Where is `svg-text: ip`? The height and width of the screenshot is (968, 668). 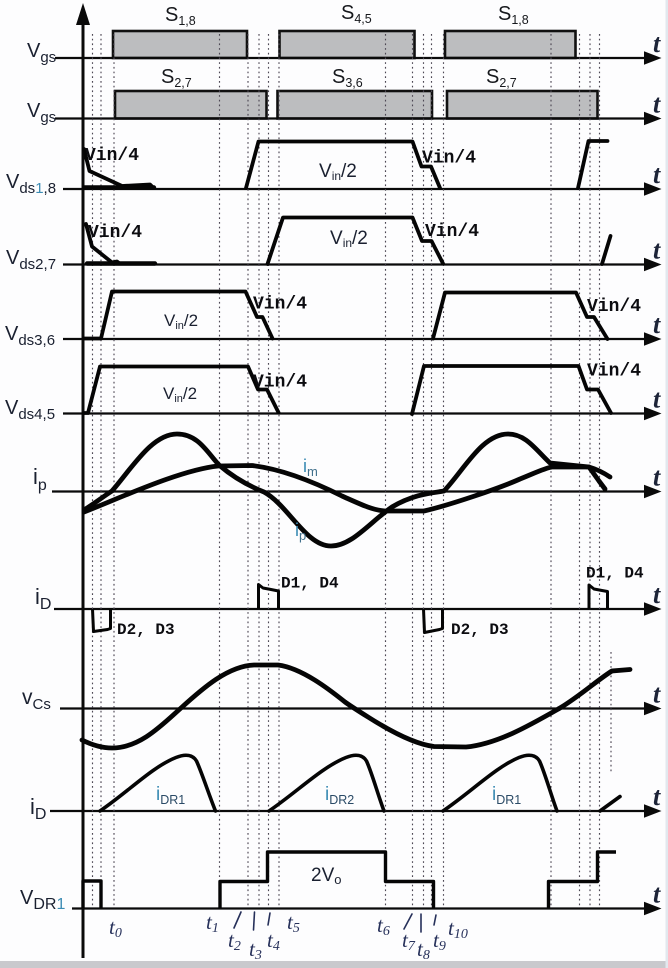
svg-text: ip is located at coordinates (300, 531).